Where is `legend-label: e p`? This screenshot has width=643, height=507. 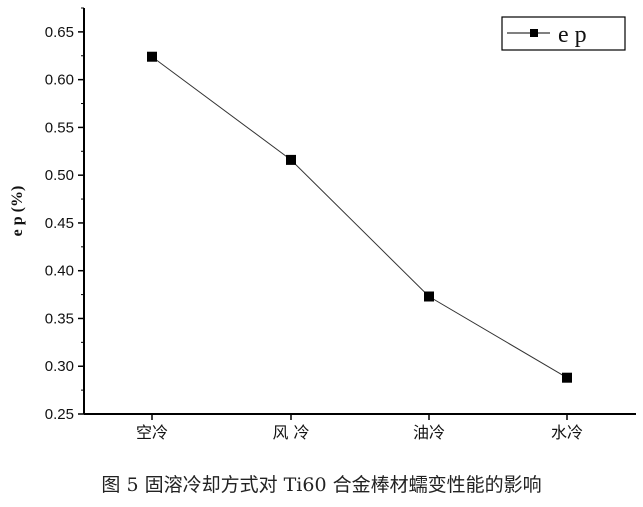 legend-label: e p is located at coordinates (572, 35).